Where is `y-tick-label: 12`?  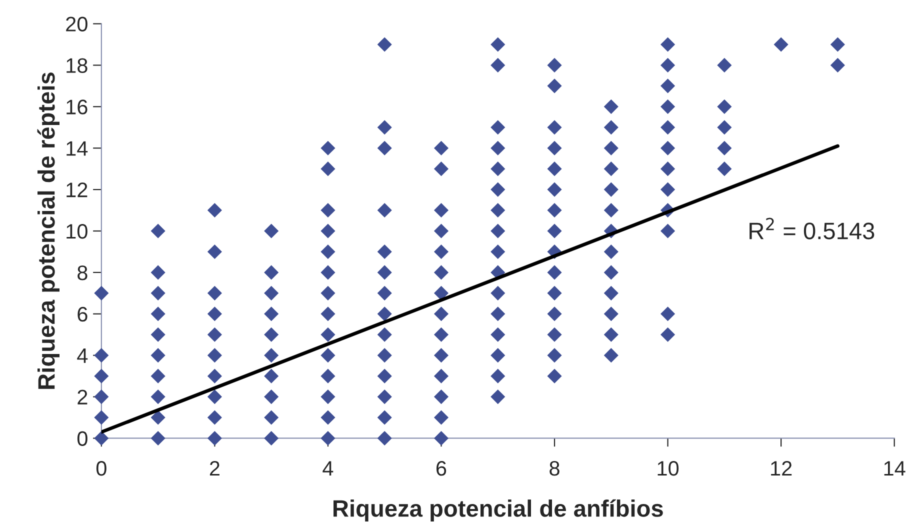
y-tick-label: 12 is located at coordinates (77, 190).